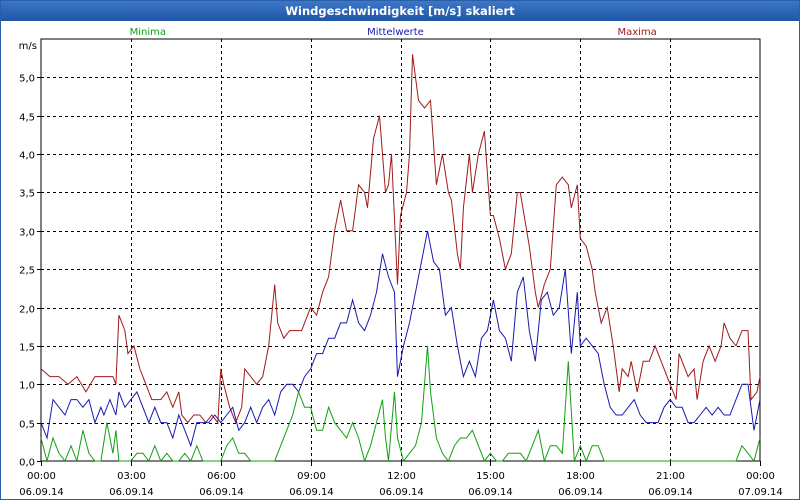 Image resolution: width=800 pixels, height=500 pixels. Describe the element at coordinates (311, 476) in the screenshot. I see `x-tick-time: 09:00` at that location.